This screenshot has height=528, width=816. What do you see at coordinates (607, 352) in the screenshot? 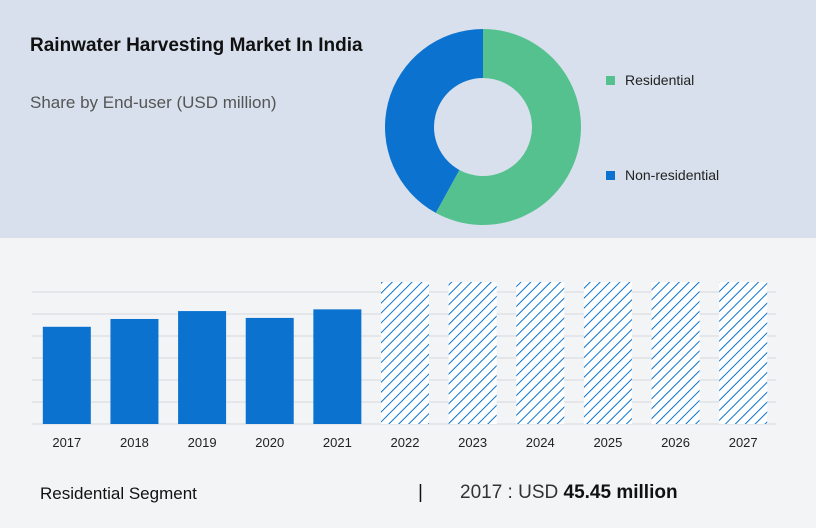
I see `bar-2025` at bounding box center [607, 352].